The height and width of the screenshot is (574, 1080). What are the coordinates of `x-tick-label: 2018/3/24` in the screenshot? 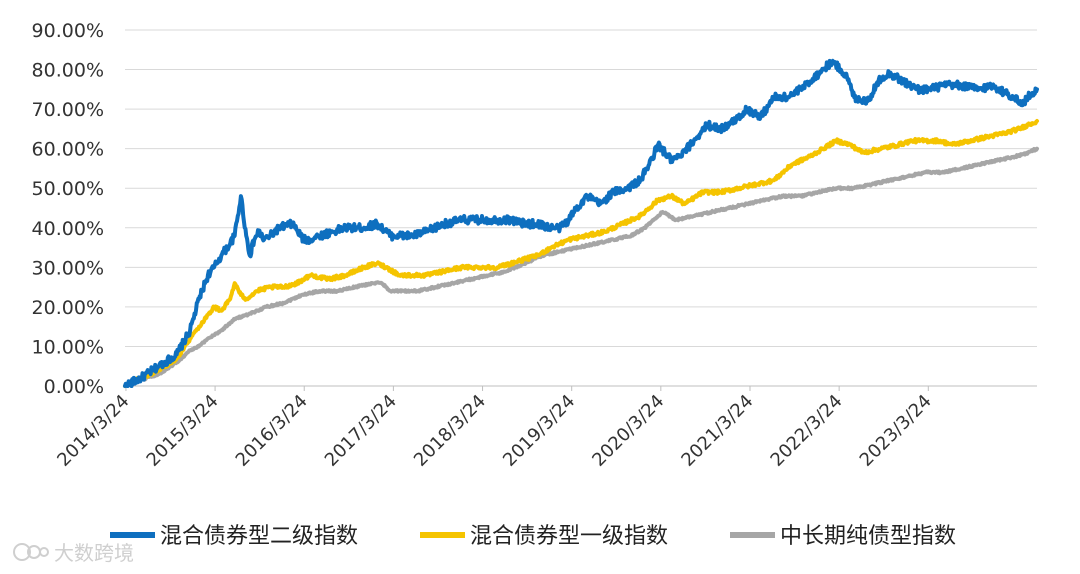 It's located at (450, 431).